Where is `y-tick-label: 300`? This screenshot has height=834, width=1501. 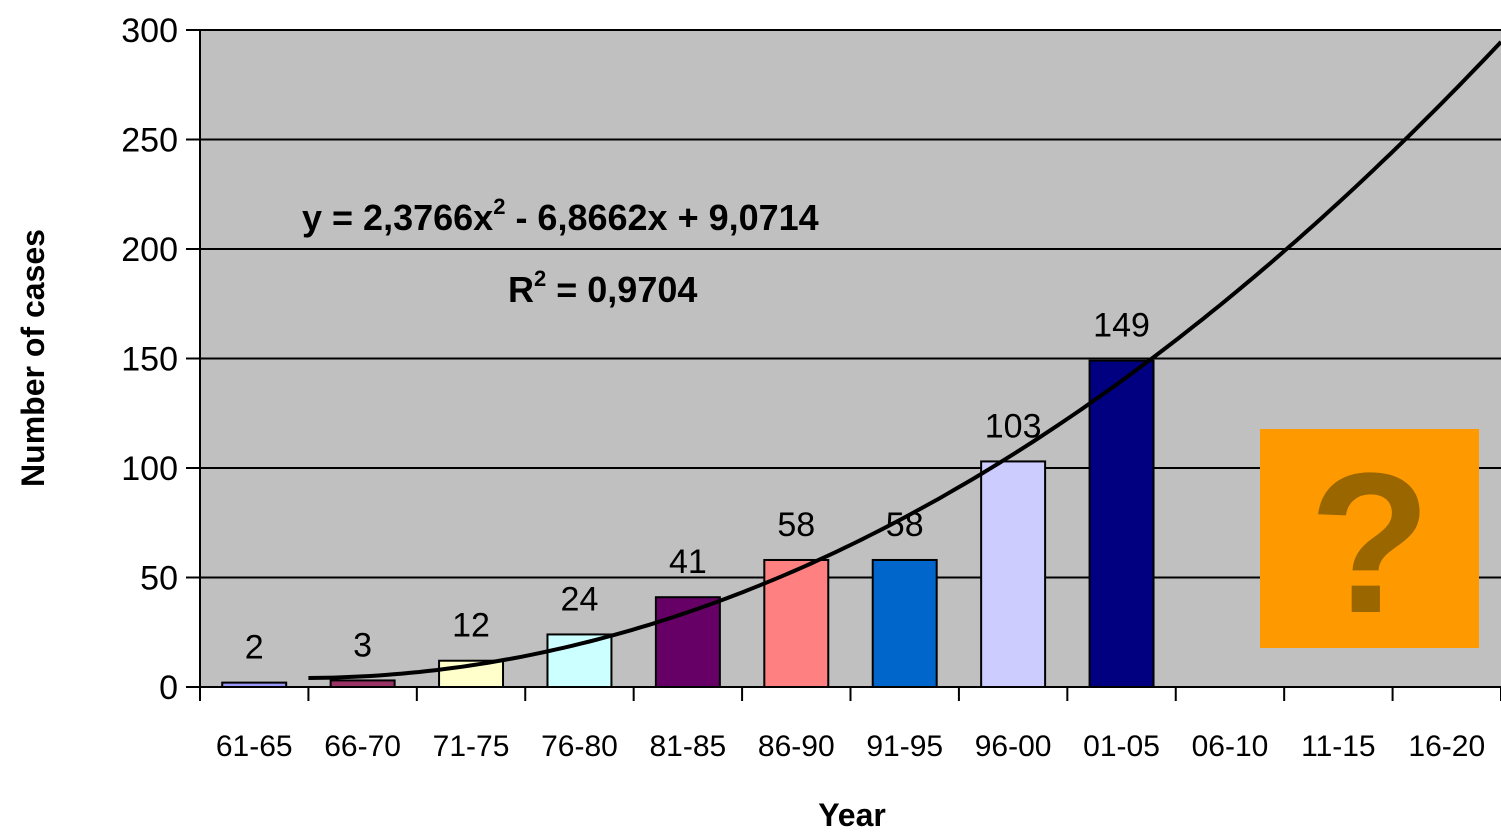
y-tick-label: 300 is located at coordinates (149, 31).